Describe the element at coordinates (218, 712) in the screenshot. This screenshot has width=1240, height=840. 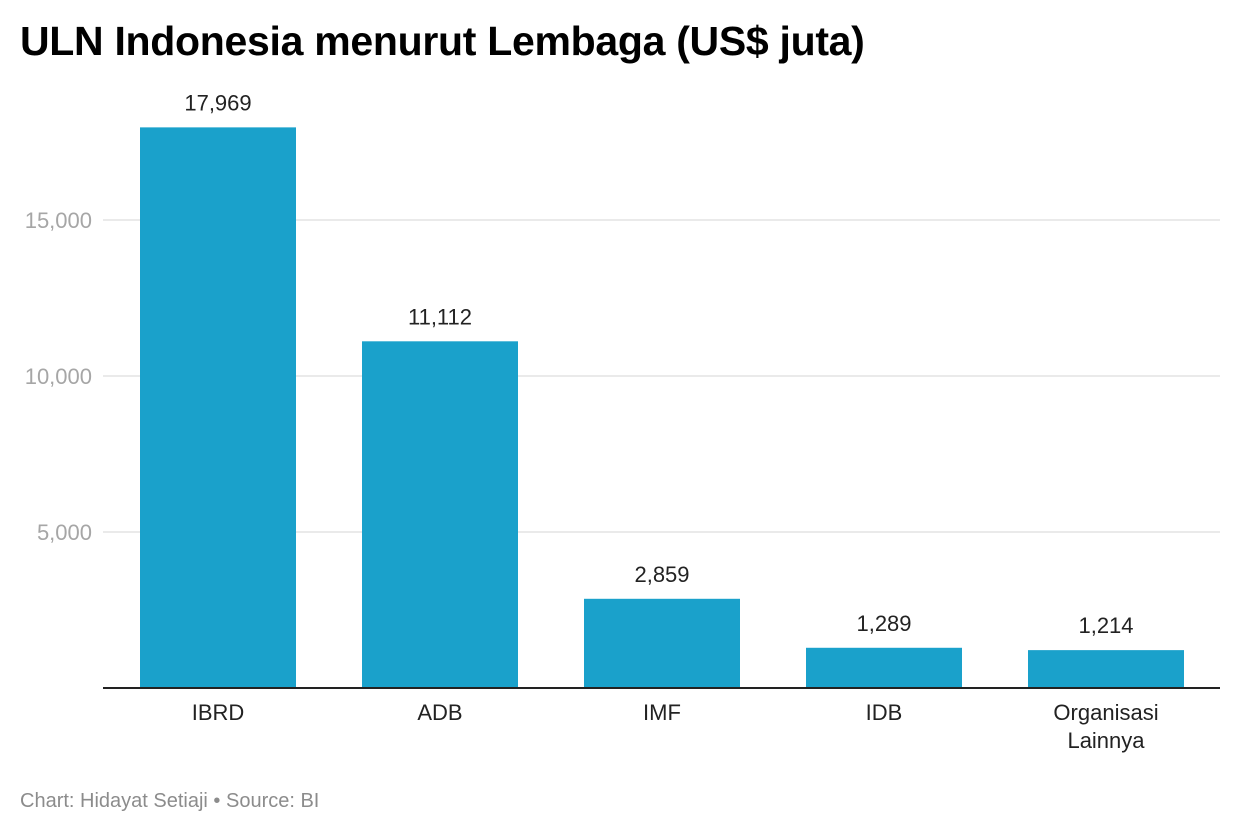
I see `x-tick-label: IBRD` at that location.